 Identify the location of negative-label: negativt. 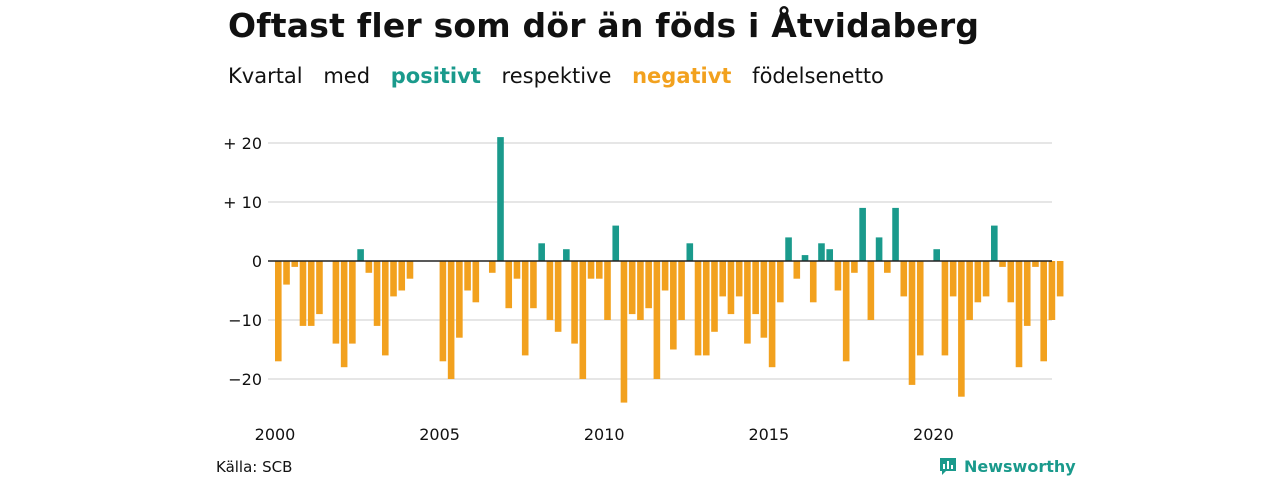
(682, 76).